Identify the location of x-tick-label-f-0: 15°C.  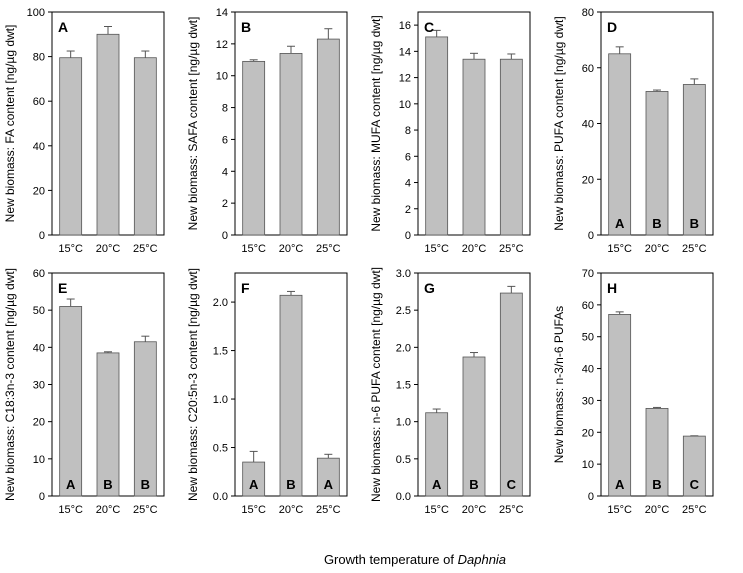
(253, 510).